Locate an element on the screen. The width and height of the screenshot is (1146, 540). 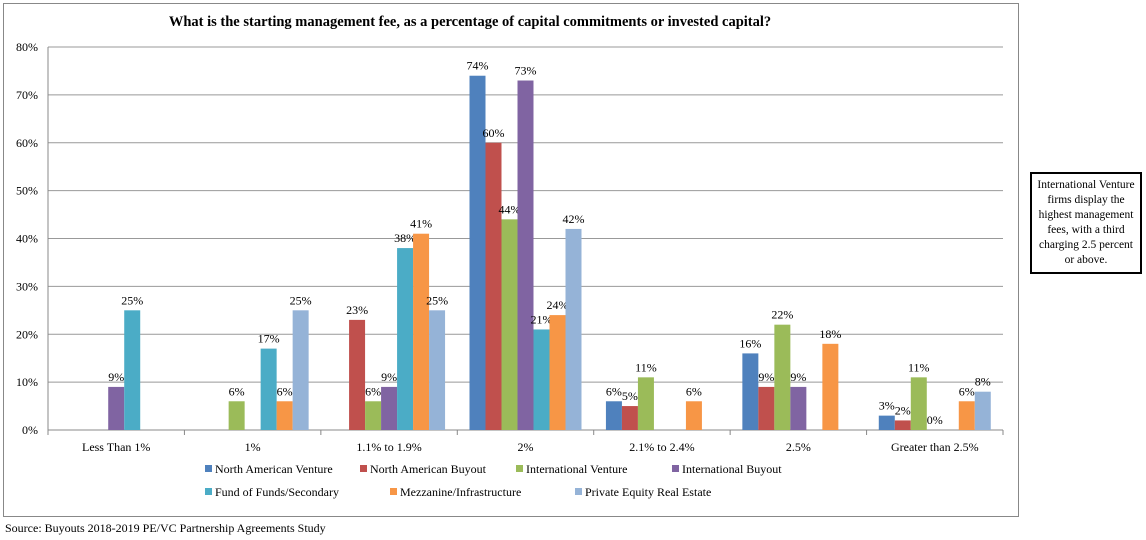
y-tick-label: 70% is located at coordinates (27, 95).